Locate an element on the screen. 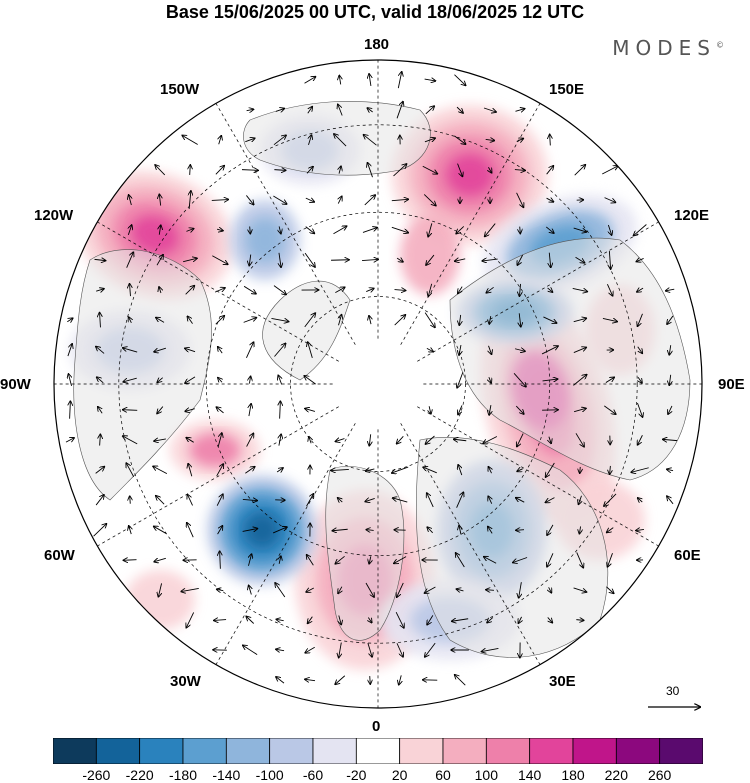 This screenshot has height=783, width=750. colorbar-tick-label: 60 is located at coordinates (443, 775).